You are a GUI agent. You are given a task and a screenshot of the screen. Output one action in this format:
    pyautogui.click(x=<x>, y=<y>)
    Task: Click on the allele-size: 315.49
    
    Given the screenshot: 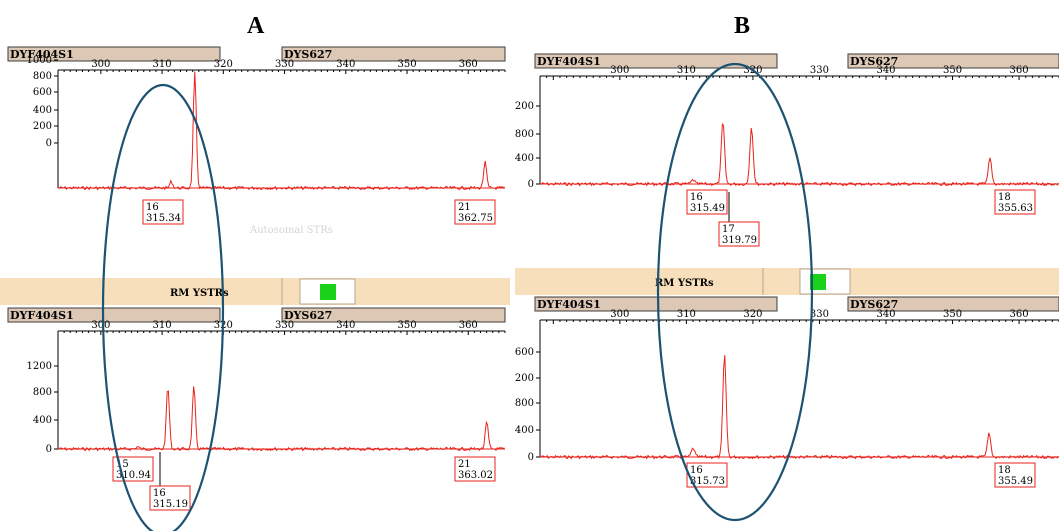 What is the action you would take?
    pyautogui.click(x=707, y=208)
    